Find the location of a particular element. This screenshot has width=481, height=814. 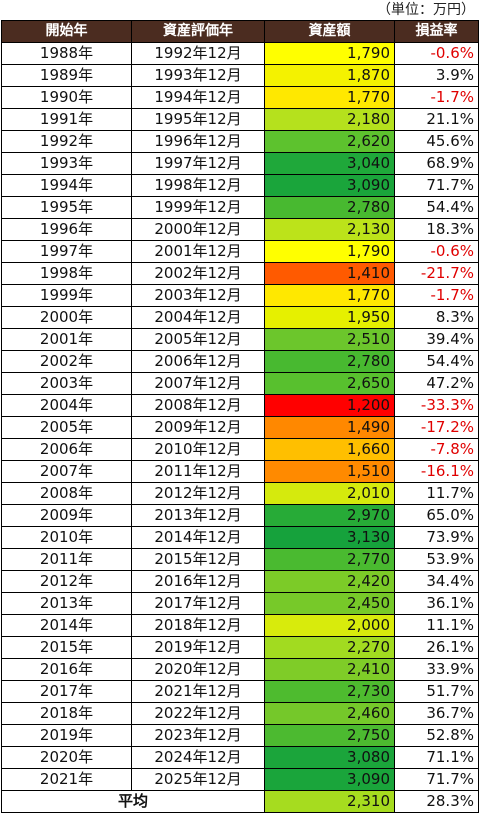

rate-cell: -33.3% is located at coordinates (436, 405).